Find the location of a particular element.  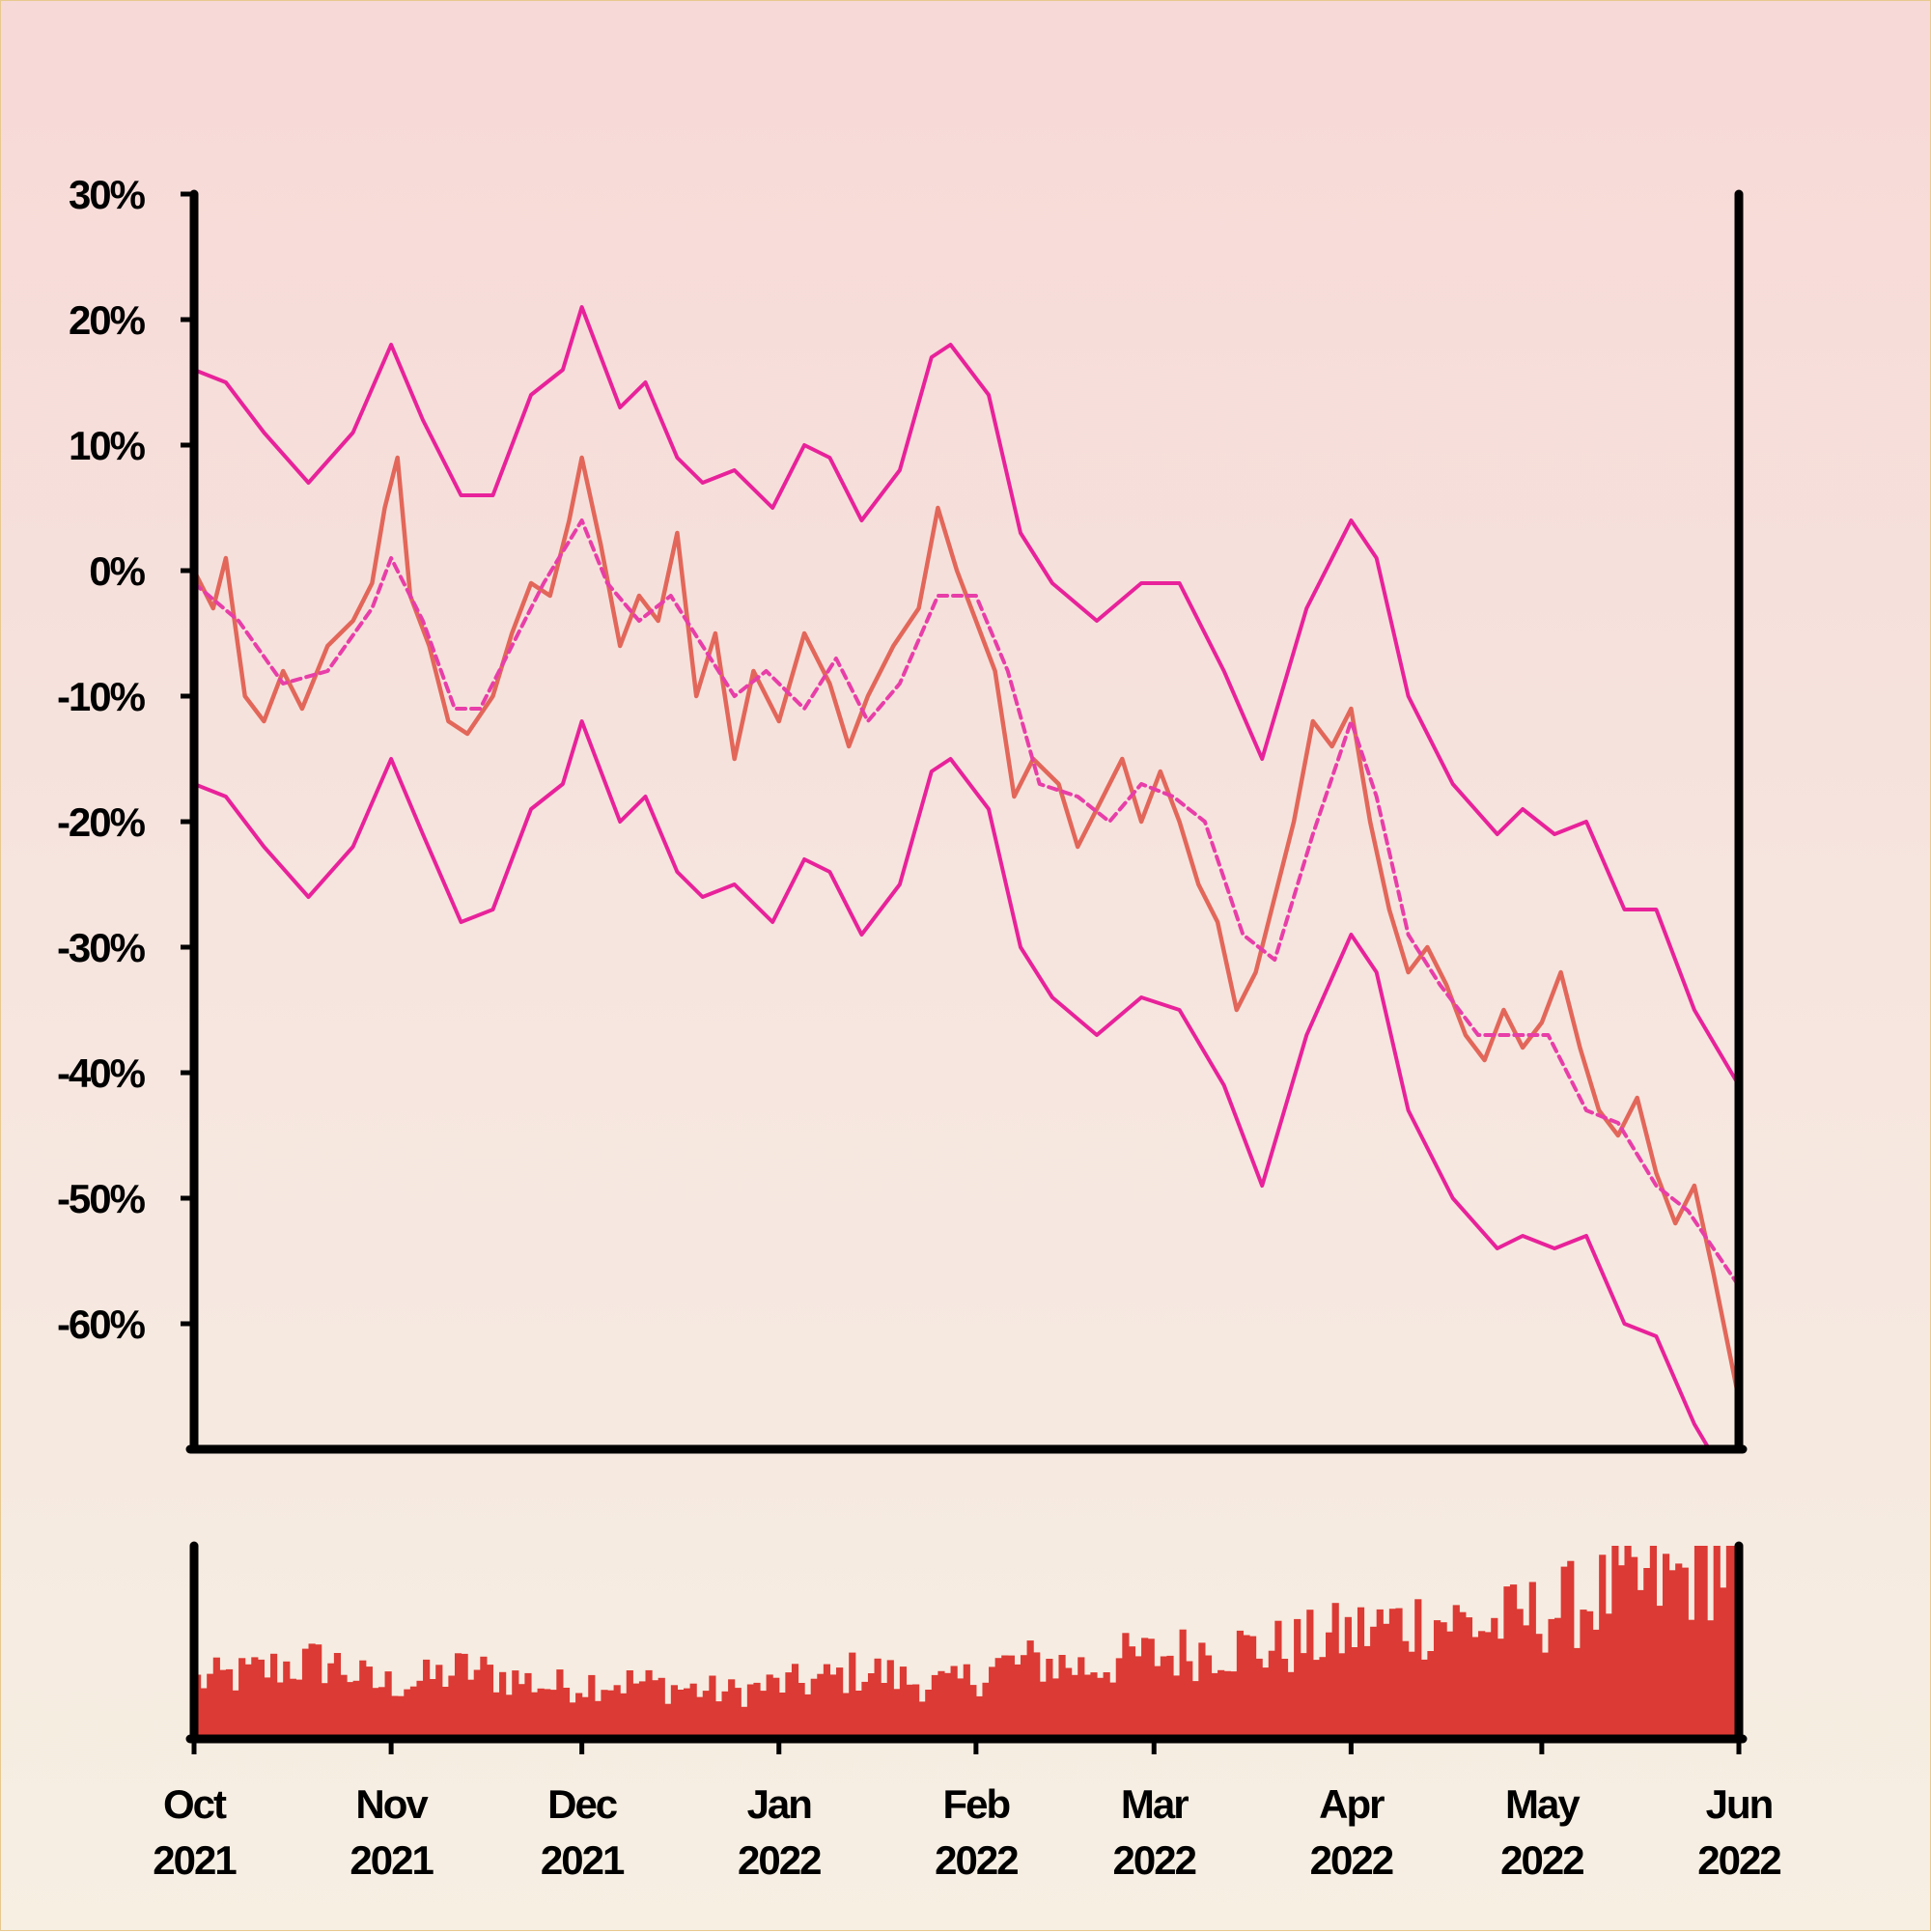

x-tick-month-label: Mar is located at coordinates (1155, 1804).